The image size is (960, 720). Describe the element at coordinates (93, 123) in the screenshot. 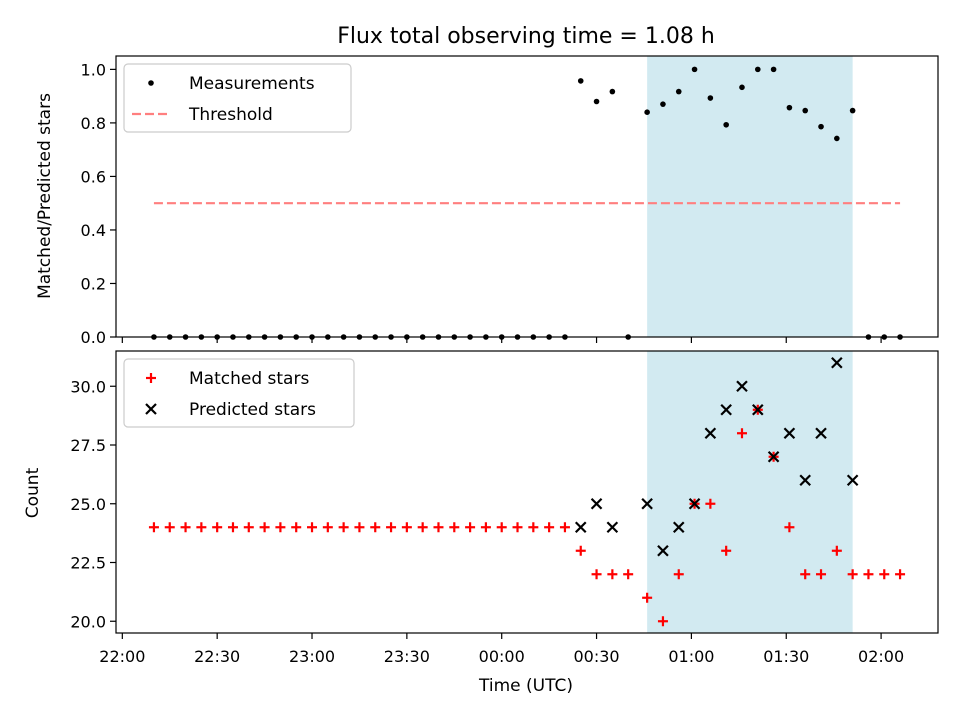

I see `y-tick-label: 0.8` at that location.